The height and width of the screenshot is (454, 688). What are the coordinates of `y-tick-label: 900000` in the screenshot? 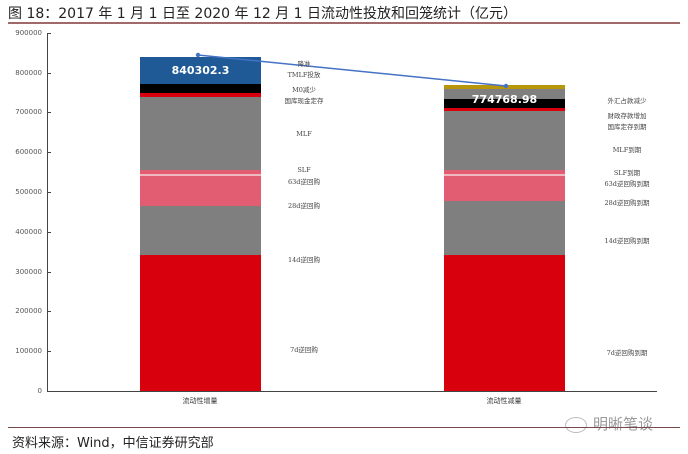 It's located at (28, 33).